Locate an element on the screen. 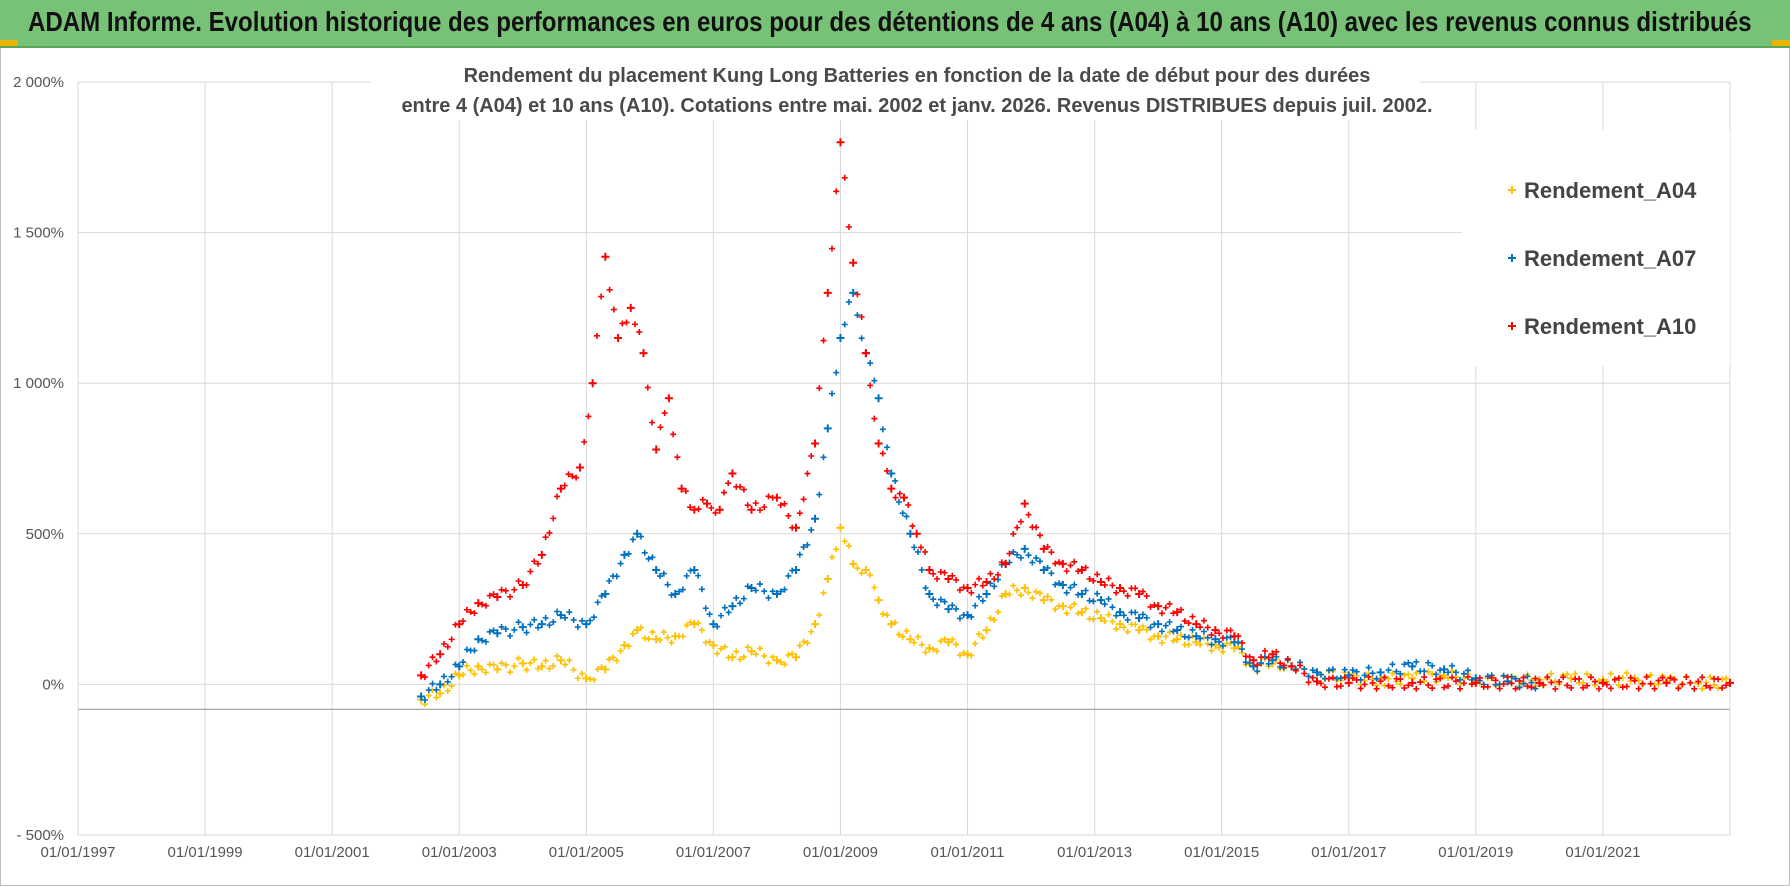 The height and width of the screenshot is (886, 1790). x-tick-label: 01/01/1999 is located at coordinates (205, 852).